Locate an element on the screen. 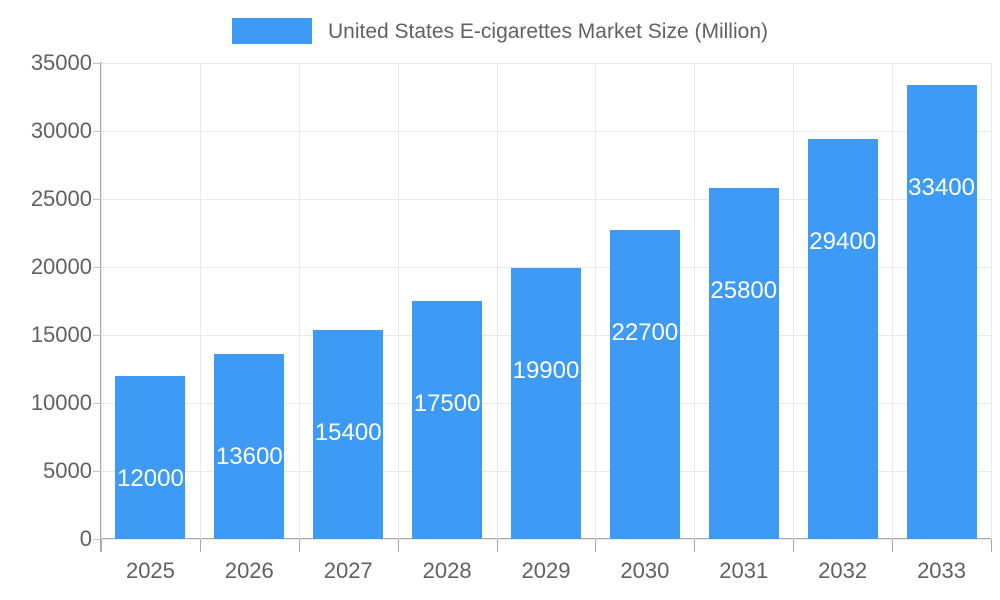 This screenshot has height=600, width=1000. x-axis-tick-label: 2027 is located at coordinates (348, 570).